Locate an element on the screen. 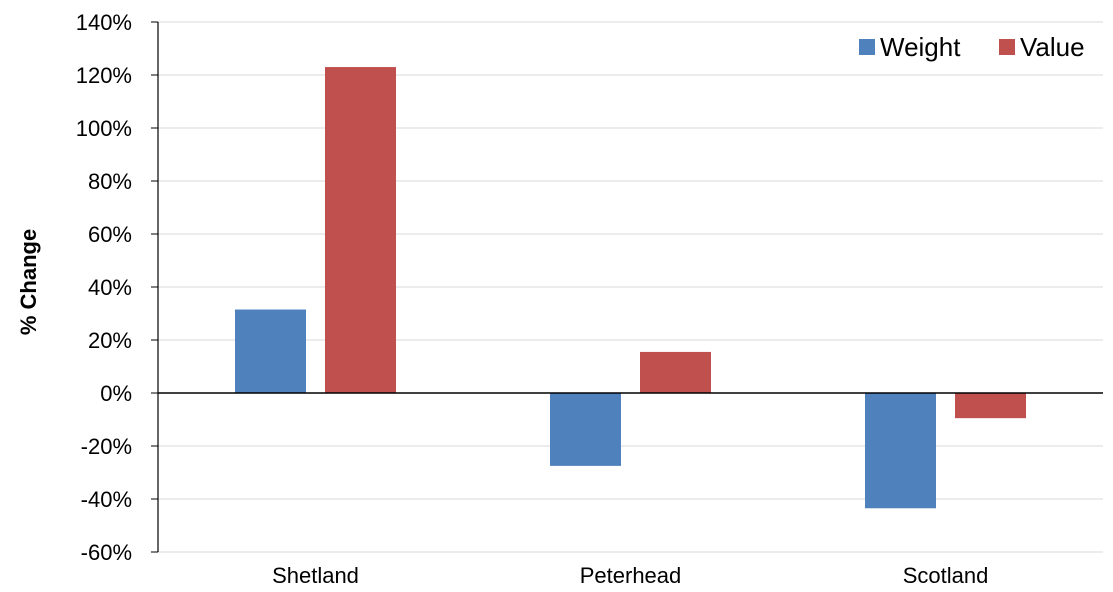 The height and width of the screenshot is (592, 1113). y-tick-label: 120% is located at coordinates (104, 75).